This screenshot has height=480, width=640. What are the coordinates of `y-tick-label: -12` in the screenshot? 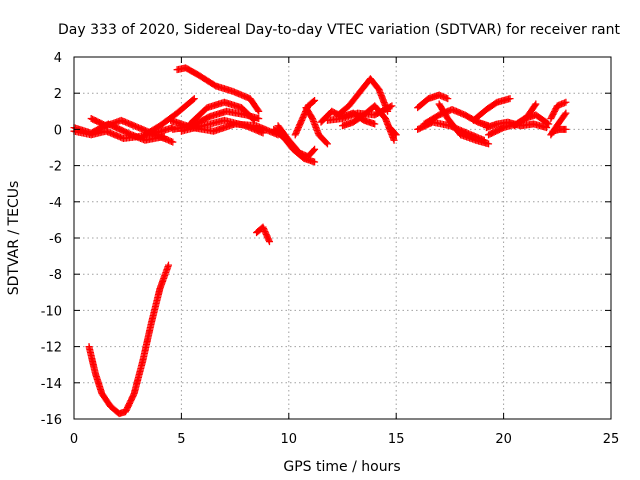 It's located at (51, 348).